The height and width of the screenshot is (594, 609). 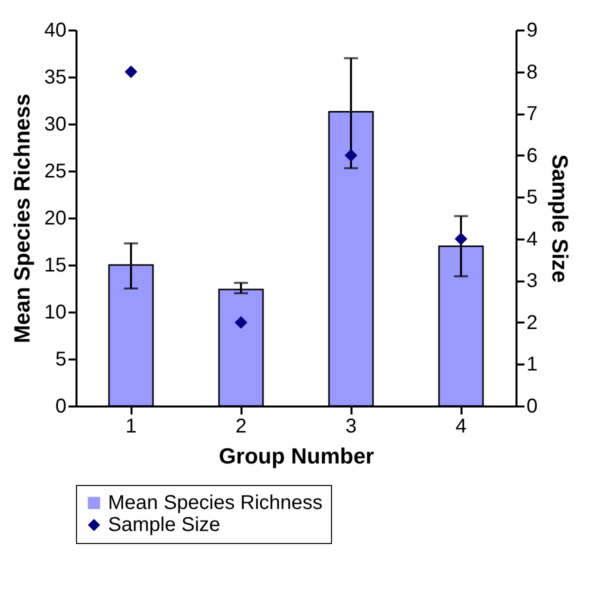 I want to click on y-tick-label: 25, so click(x=55, y=171).